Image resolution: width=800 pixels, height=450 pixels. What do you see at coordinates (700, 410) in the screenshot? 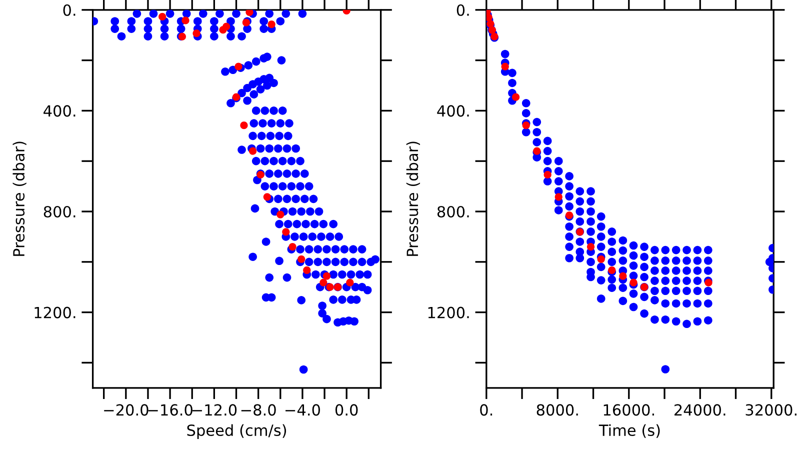
I see `x-tick-label: 24000.` at bounding box center [700, 410].